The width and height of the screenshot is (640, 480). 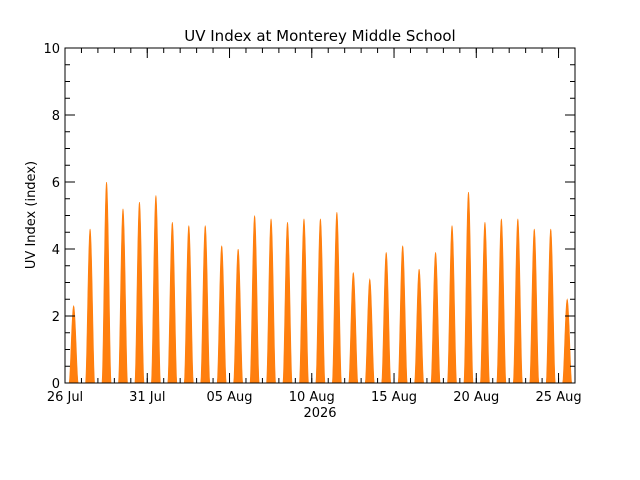 I want to click on y-tick-label: 6, so click(x=56, y=183).